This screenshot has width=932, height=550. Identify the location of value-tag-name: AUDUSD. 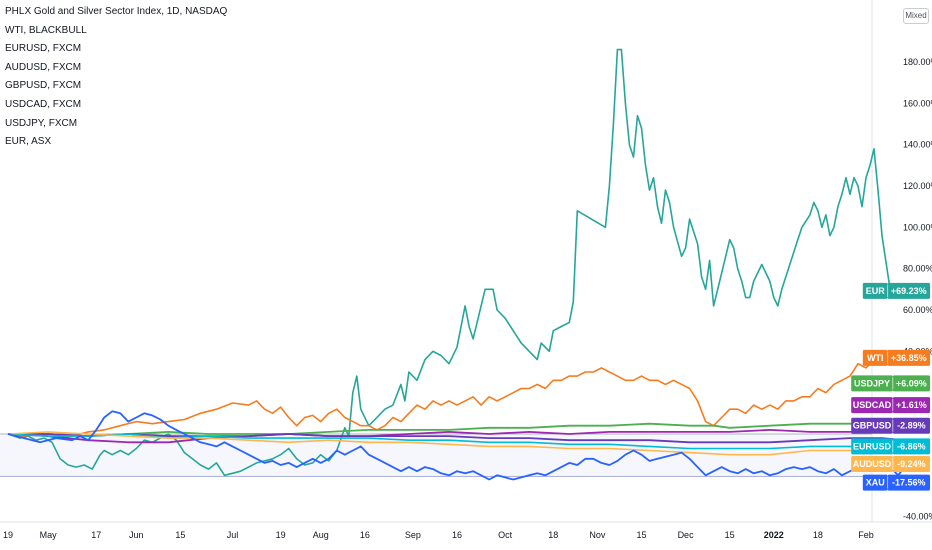
(872, 464).